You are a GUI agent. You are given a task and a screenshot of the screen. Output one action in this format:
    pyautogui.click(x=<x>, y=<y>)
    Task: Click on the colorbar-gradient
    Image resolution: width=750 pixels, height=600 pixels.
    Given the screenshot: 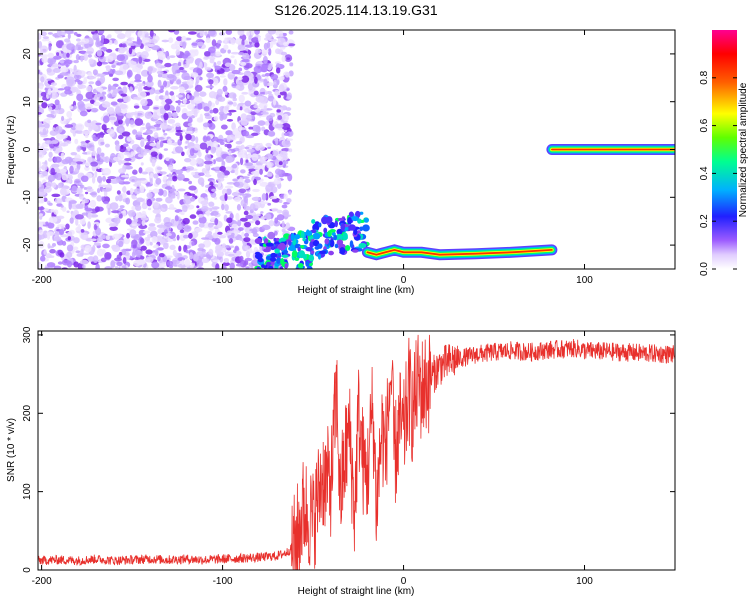 What is the action you would take?
    pyautogui.click(x=724, y=149)
    